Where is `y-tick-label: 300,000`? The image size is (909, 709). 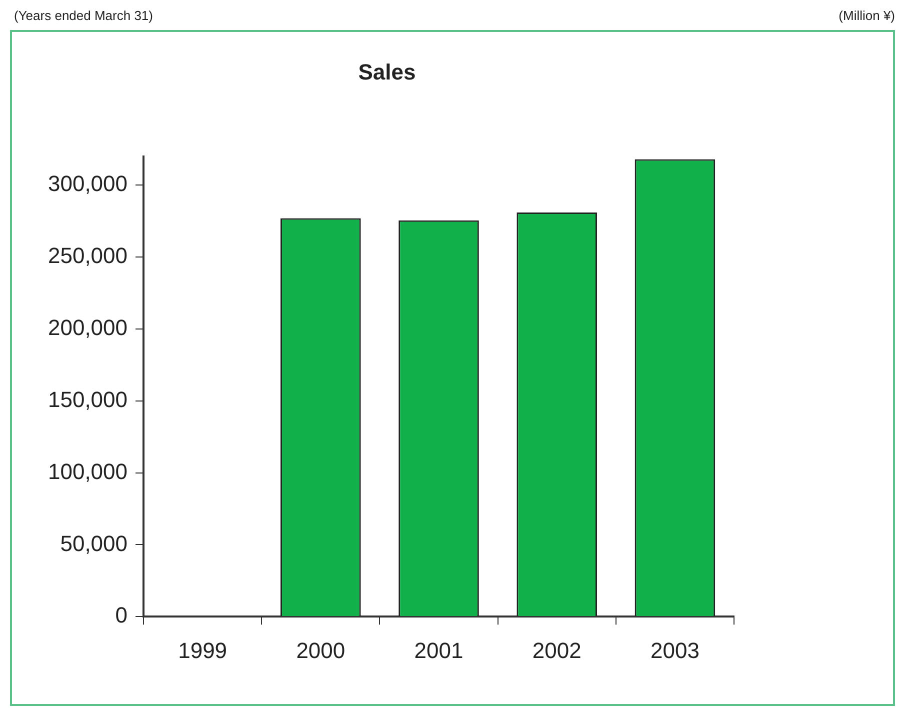
y-tick-label: 300,000 is located at coordinates (88, 183).